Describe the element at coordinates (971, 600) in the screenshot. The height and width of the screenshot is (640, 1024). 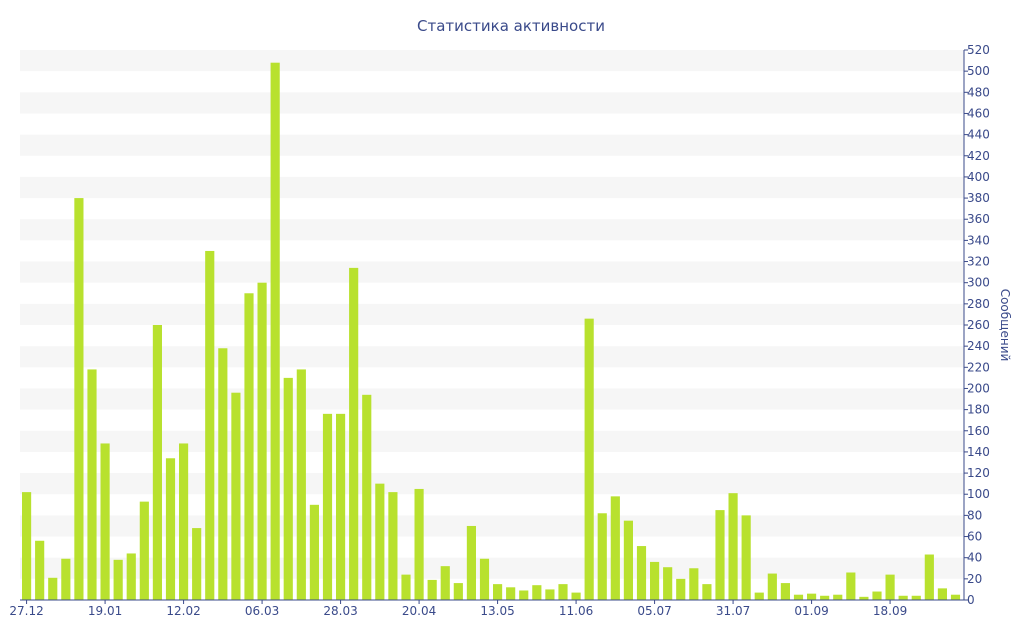
I see `y-tick-label: 0` at that location.